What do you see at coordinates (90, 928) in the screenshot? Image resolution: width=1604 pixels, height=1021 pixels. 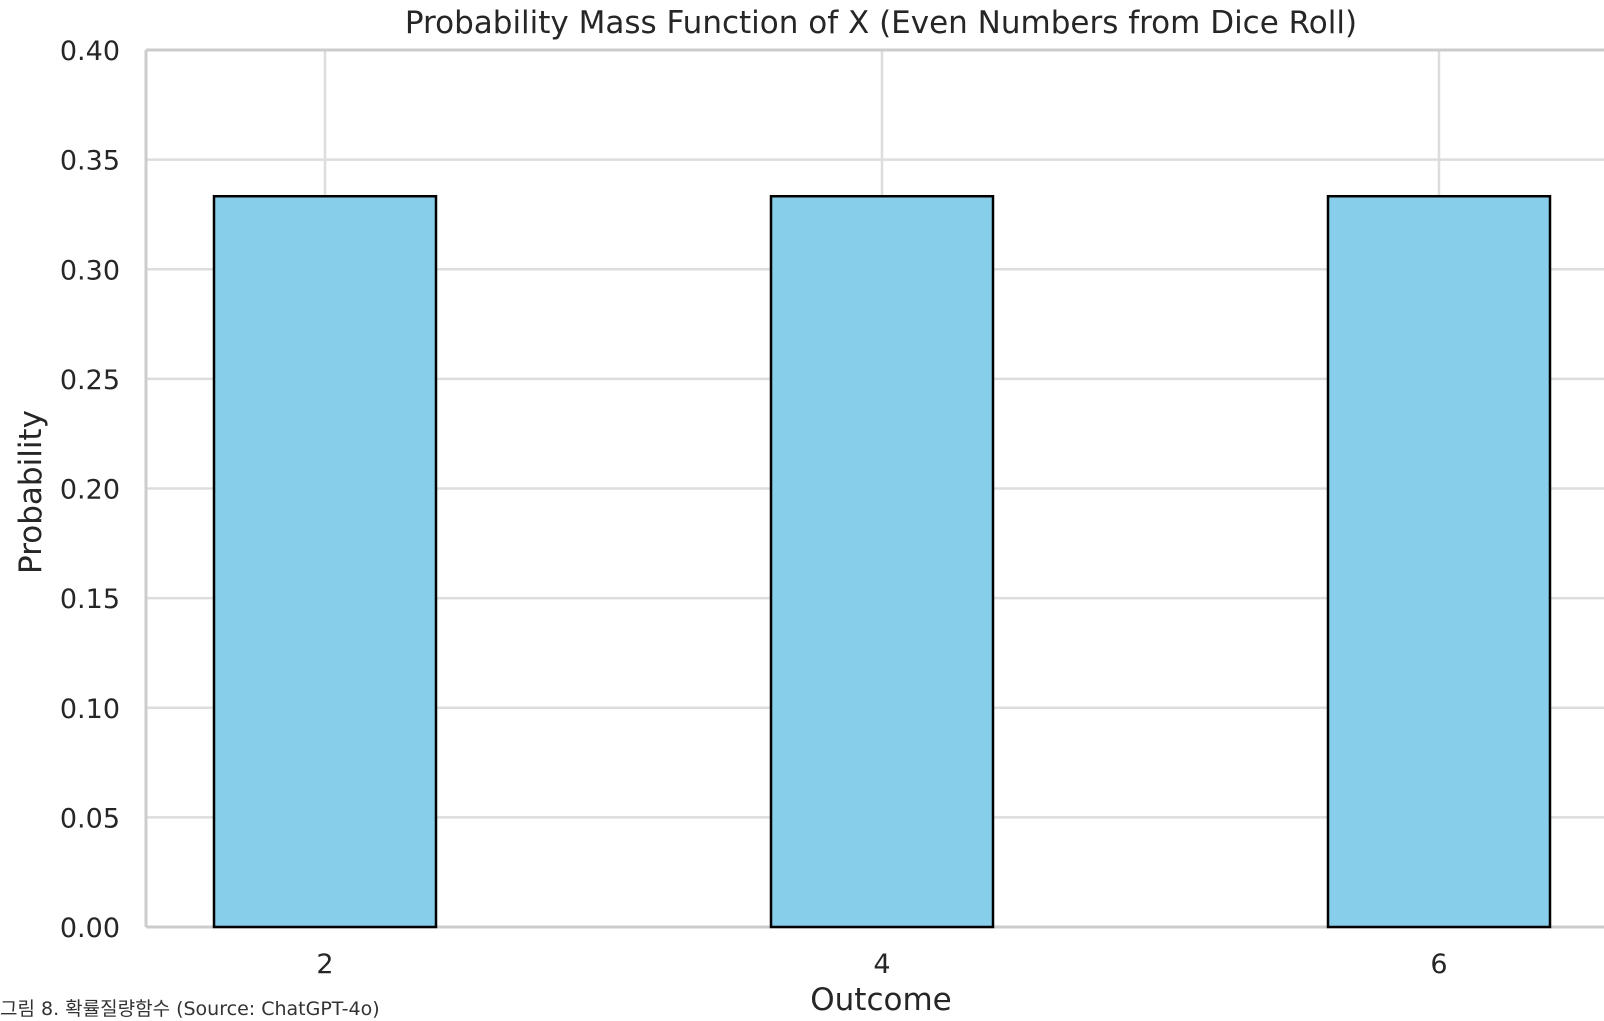 I see `y-tick-label: 0.00` at bounding box center [90, 928].